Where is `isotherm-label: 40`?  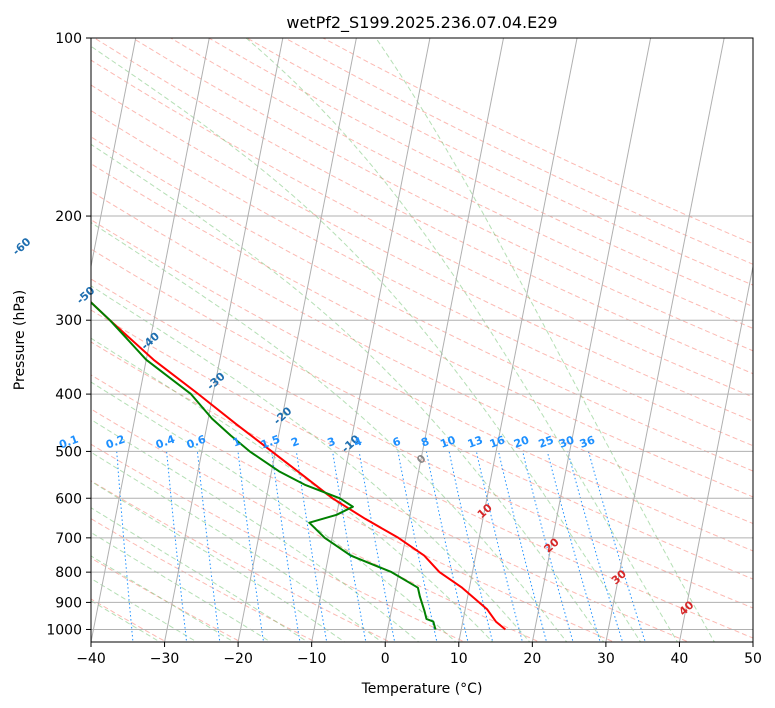 isotherm-label: 40 is located at coordinates (686, 608).